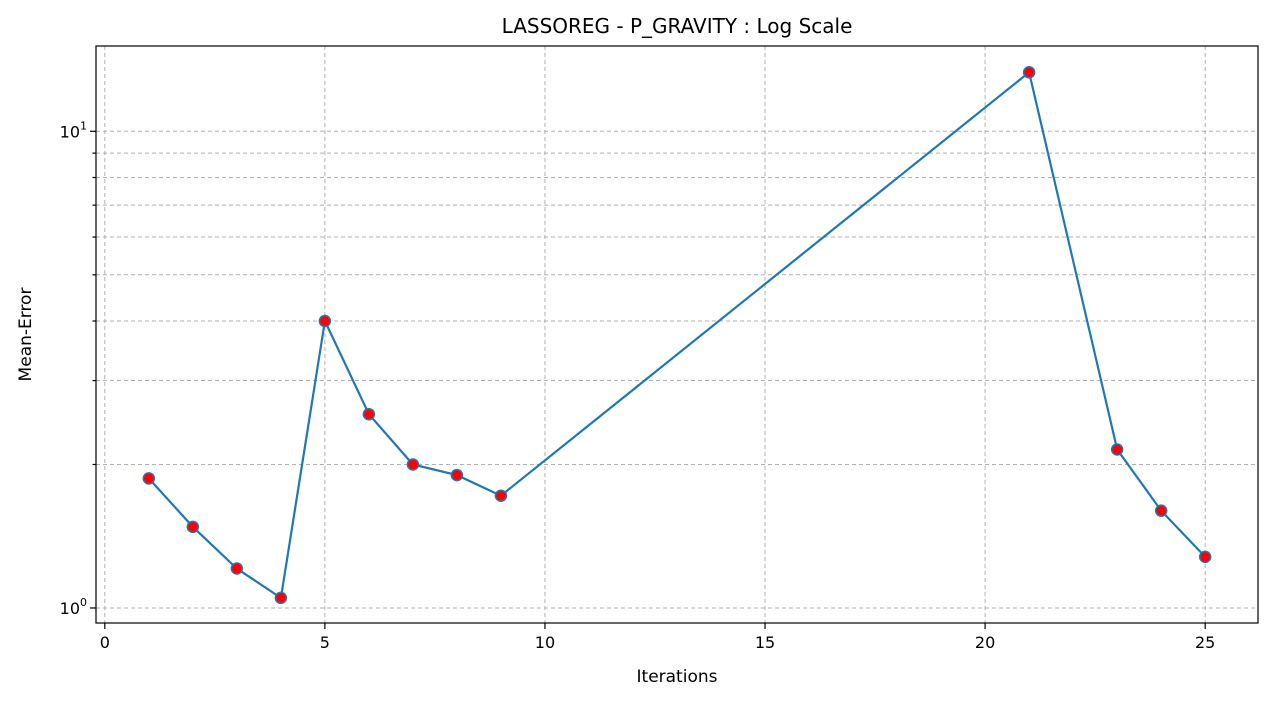  What do you see at coordinates (325, 642) in the screenshot?
I see `x-tick-label: 5` at bounding box center [325, 642].